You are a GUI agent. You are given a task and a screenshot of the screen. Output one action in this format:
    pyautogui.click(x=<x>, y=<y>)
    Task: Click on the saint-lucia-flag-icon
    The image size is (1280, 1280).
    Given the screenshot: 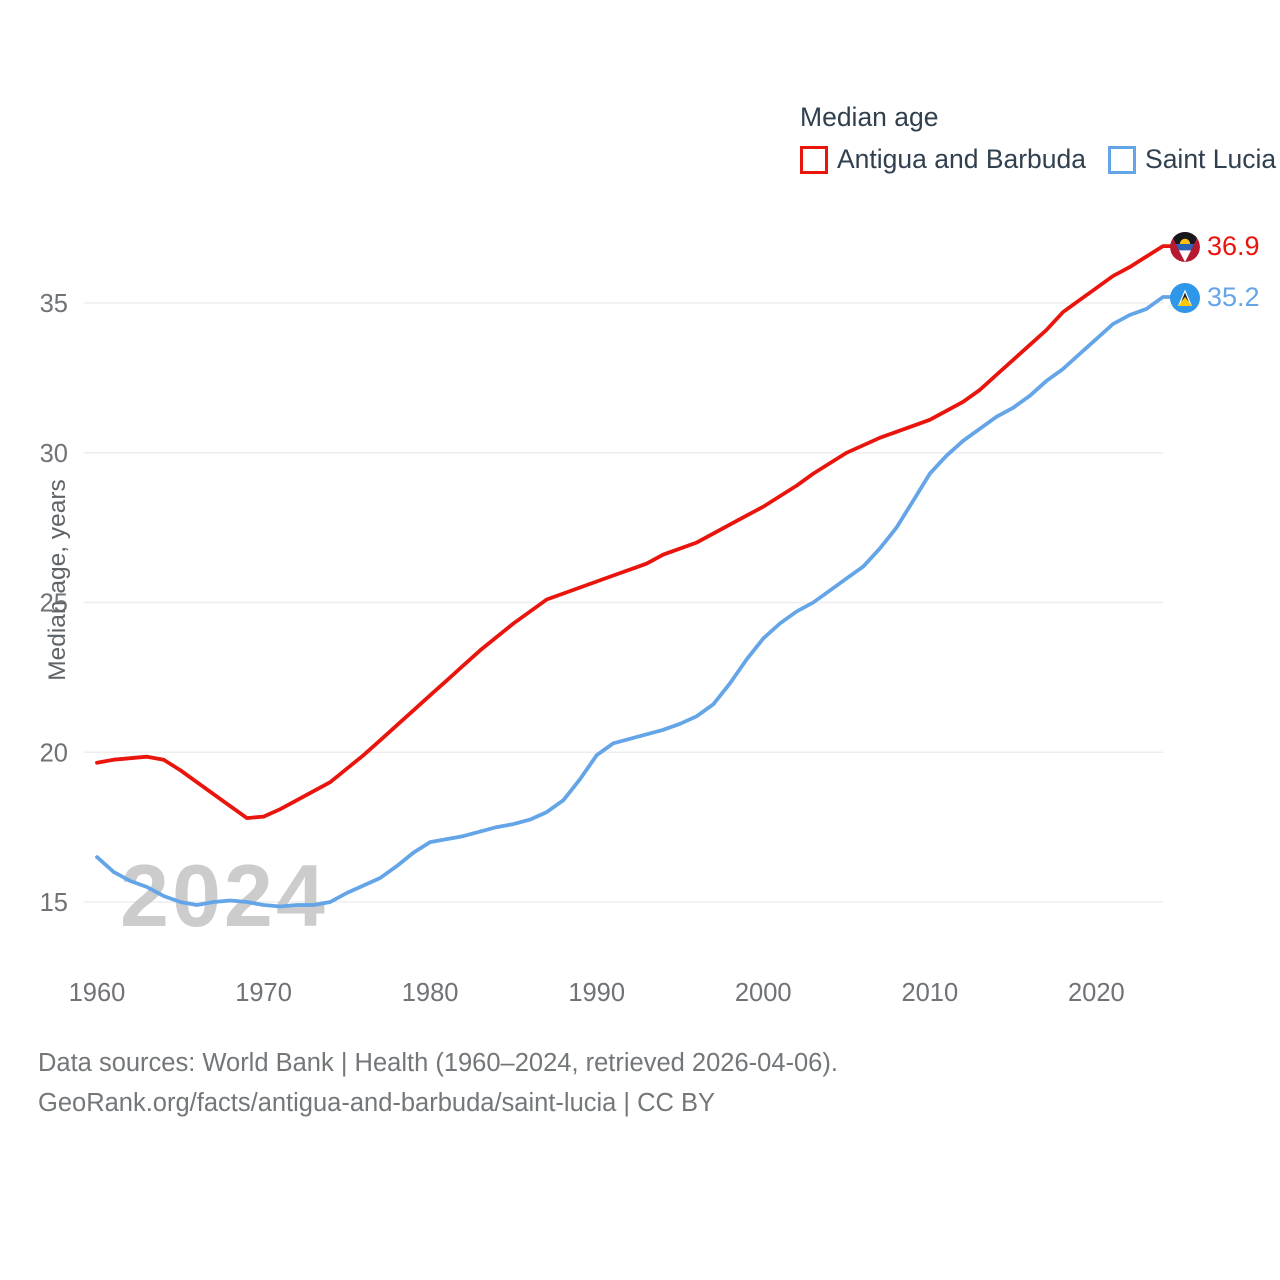 What is the action you would take?
    pyautogui.click(x=1185, y=297)
    